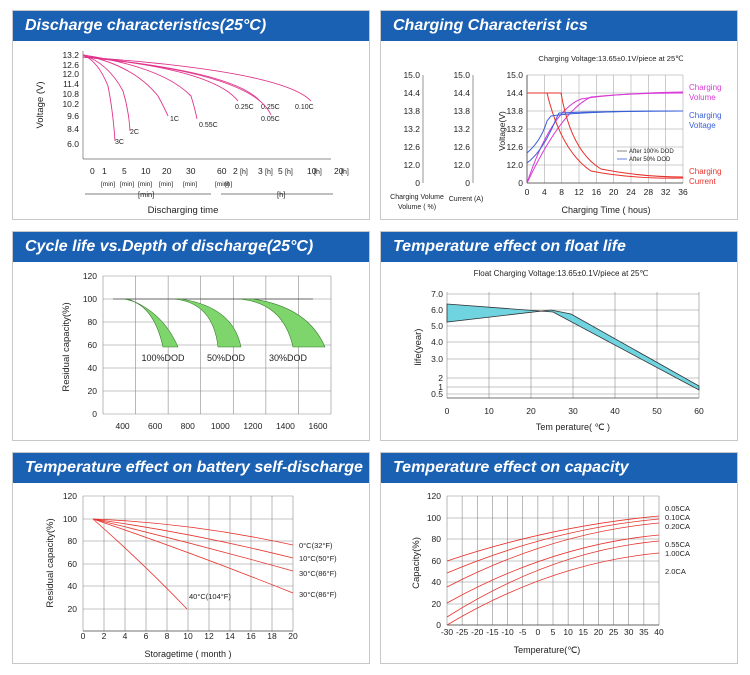  I want to click on series-label: 2.0CA, so click(675, 571).